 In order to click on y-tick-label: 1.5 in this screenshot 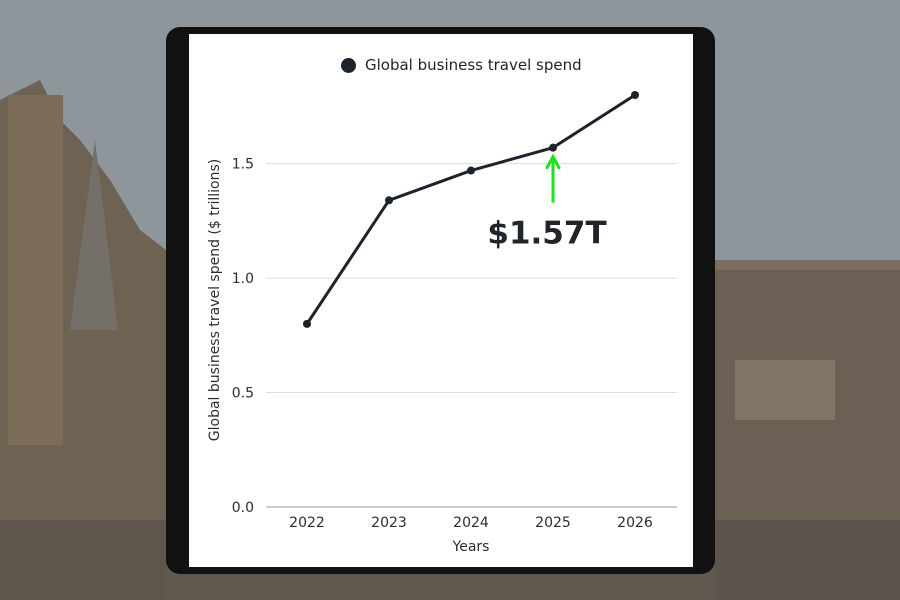, I will do `click(243, 165)`.